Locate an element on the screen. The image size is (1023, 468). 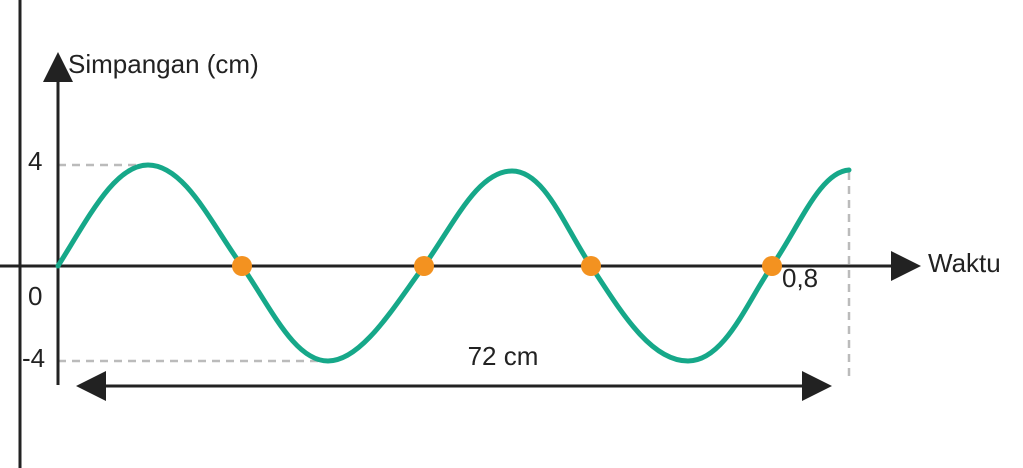
tick-bottom: -4 is located at coordinates (33, 358).